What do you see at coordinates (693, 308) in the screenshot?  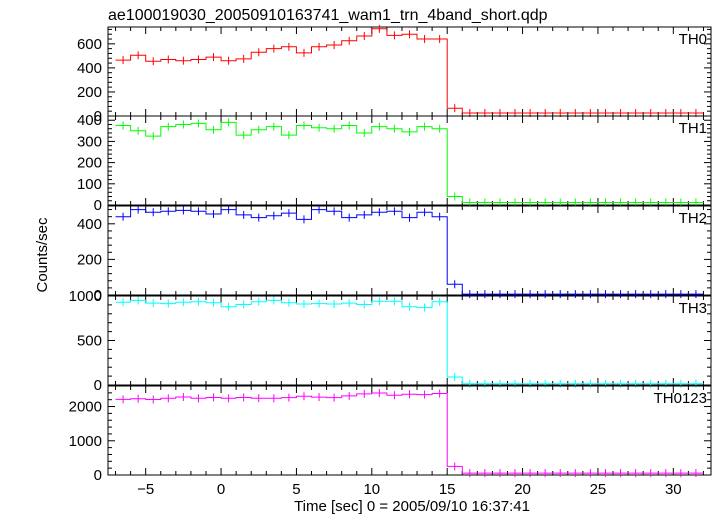 I see `panel-label: TH3` at bounding box center [693, 308].